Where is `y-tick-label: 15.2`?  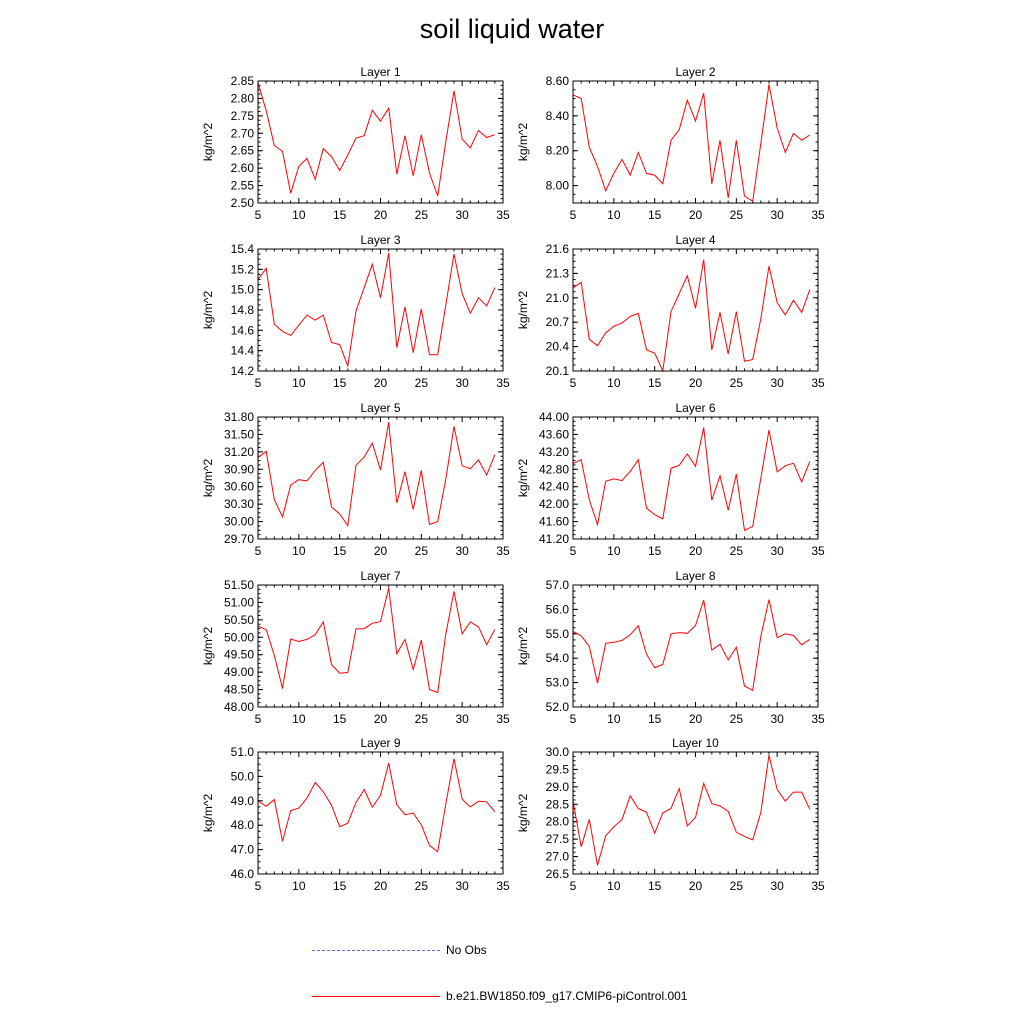
y-tick-label: 15.2 is located at coordinates (243, 269).